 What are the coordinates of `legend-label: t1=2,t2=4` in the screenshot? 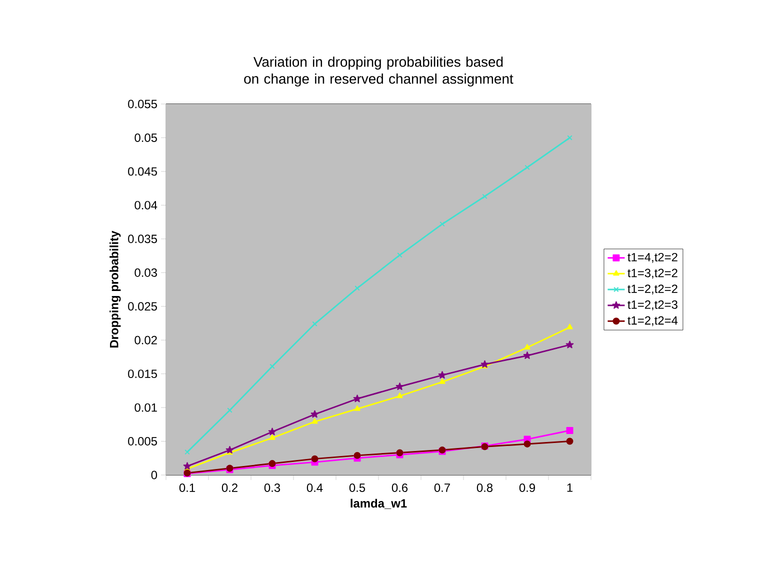 It's located at (653, 321).